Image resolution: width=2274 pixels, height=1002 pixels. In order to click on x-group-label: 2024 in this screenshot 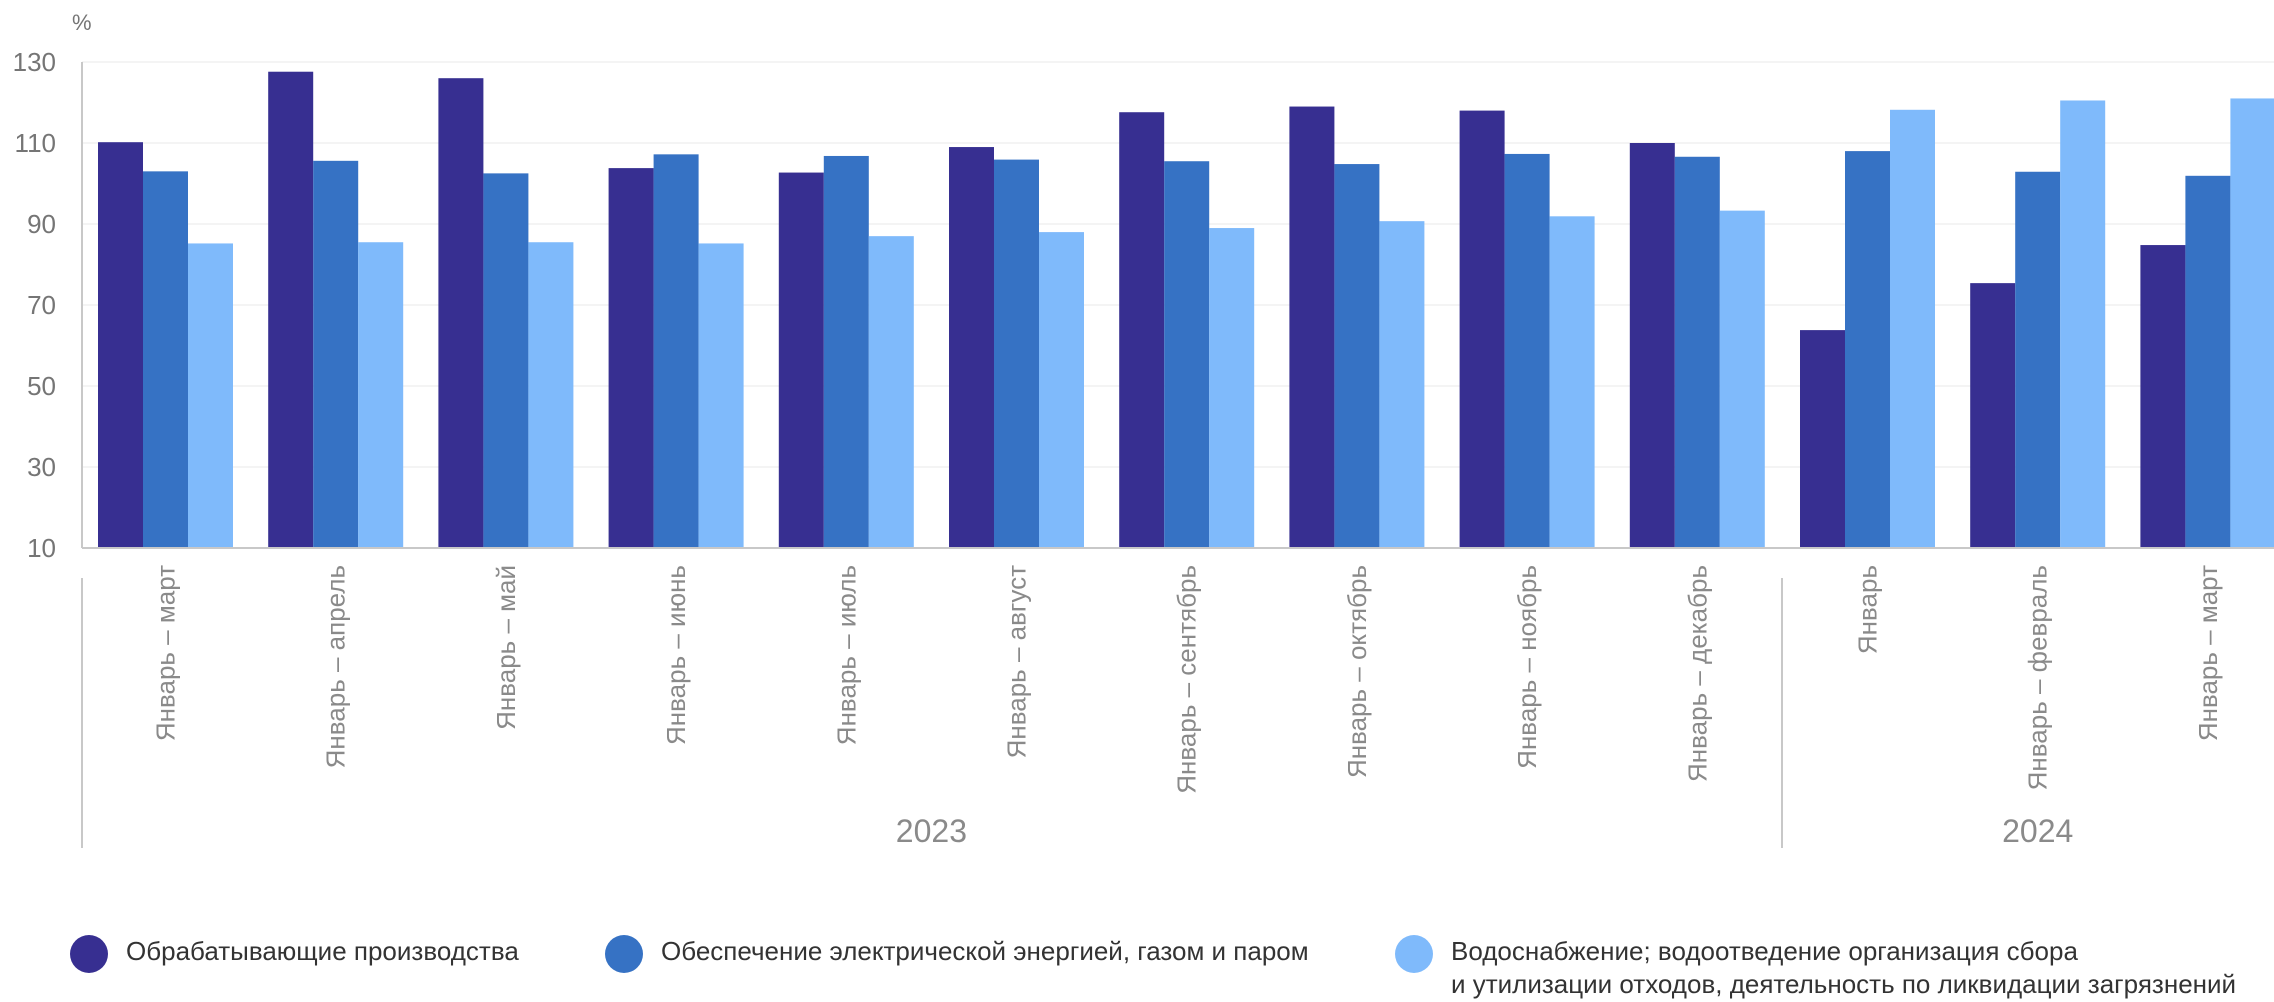, I will do `click(2037, 831)`.